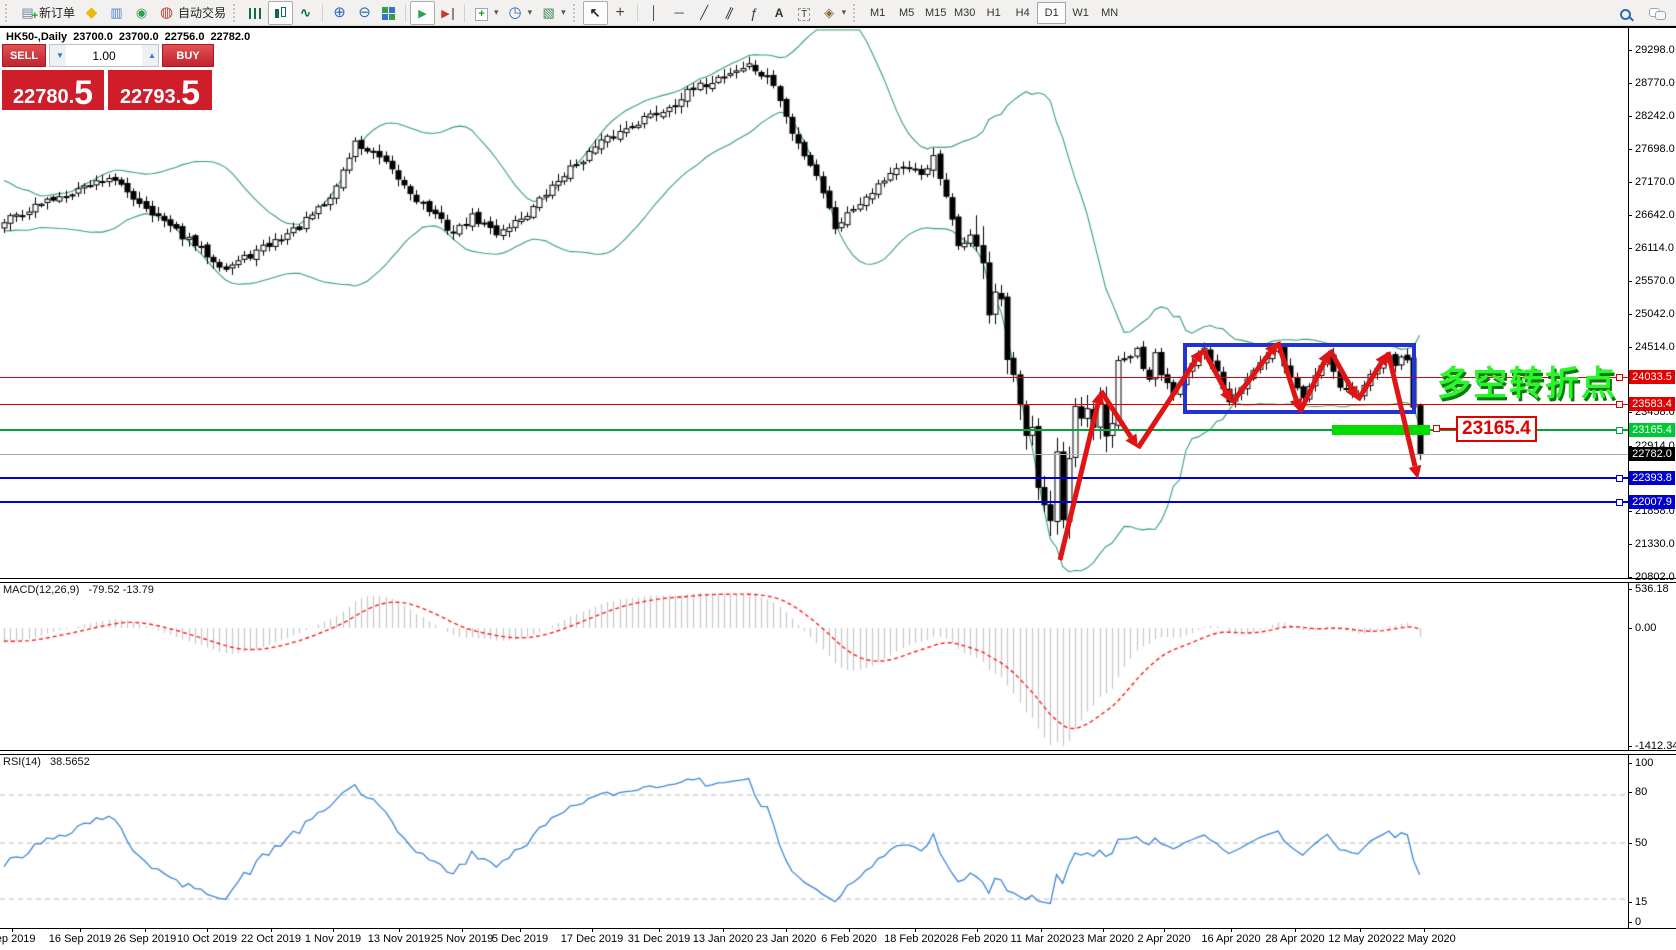  Describe the element at coordinates (58, 55) in the screenshot. I see `volume-decrease-button: ▼` at that location.